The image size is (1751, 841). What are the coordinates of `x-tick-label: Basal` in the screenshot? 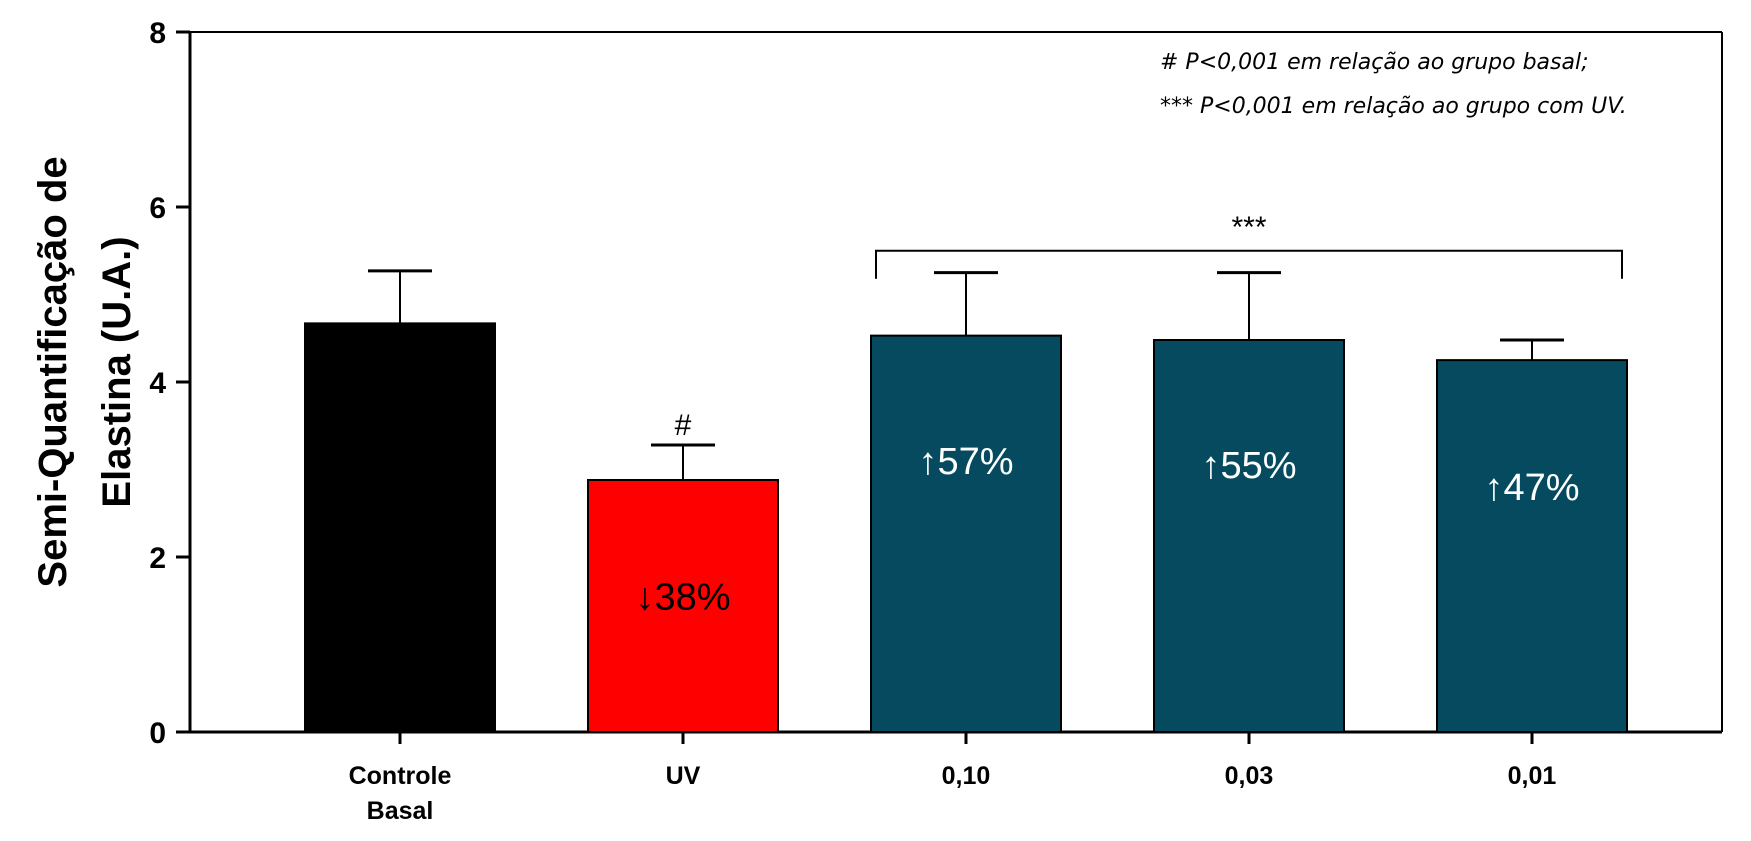 It's located at (400, 811).